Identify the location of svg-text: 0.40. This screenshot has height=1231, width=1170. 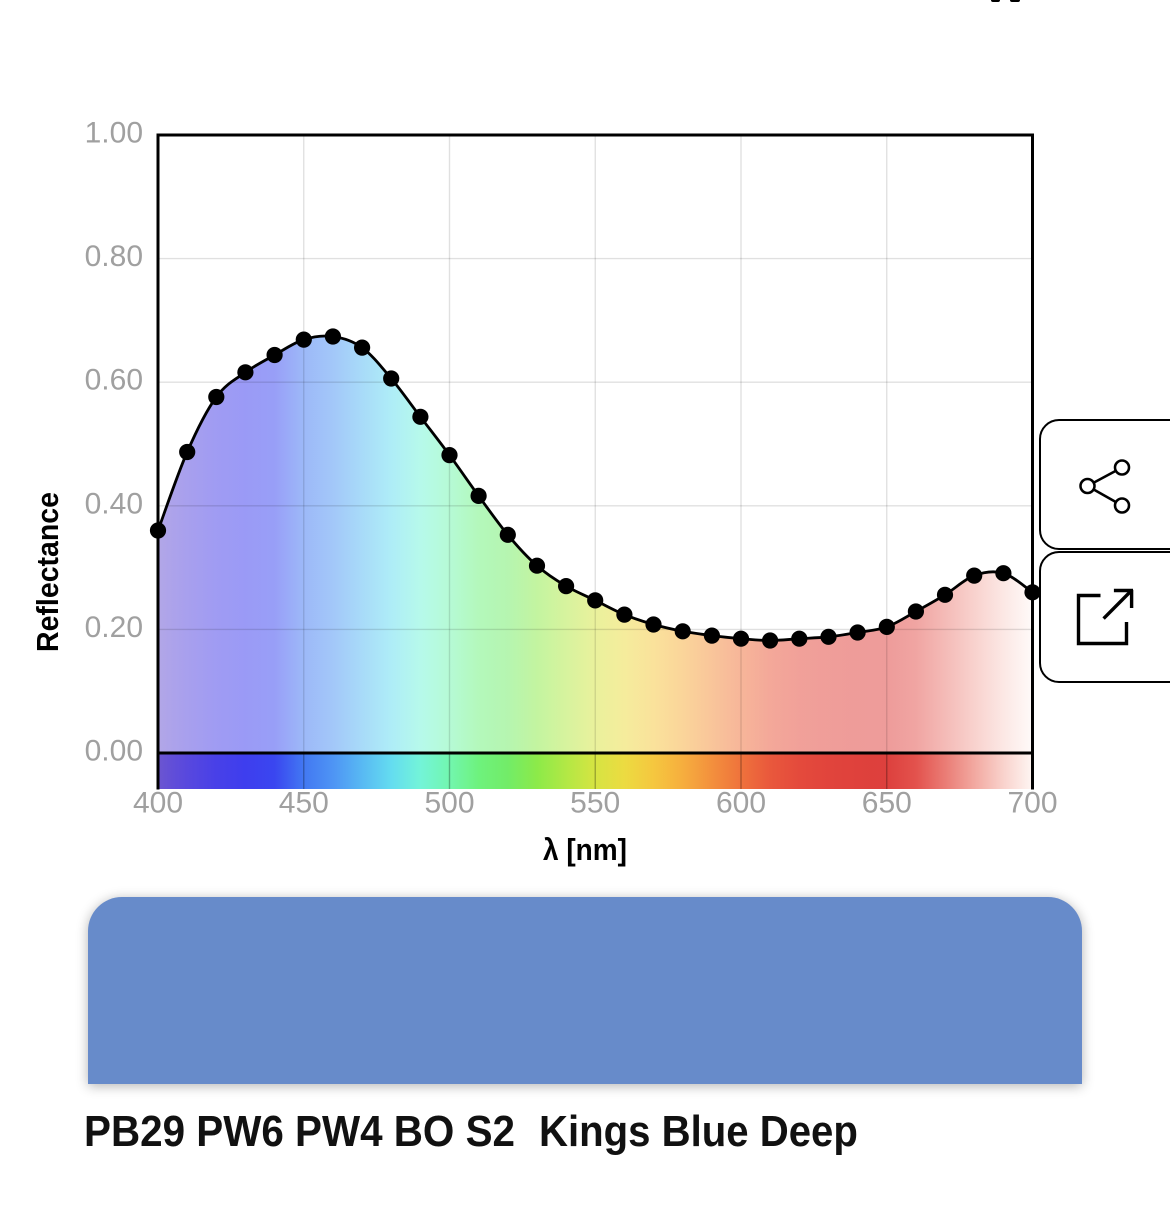
(114, 503).